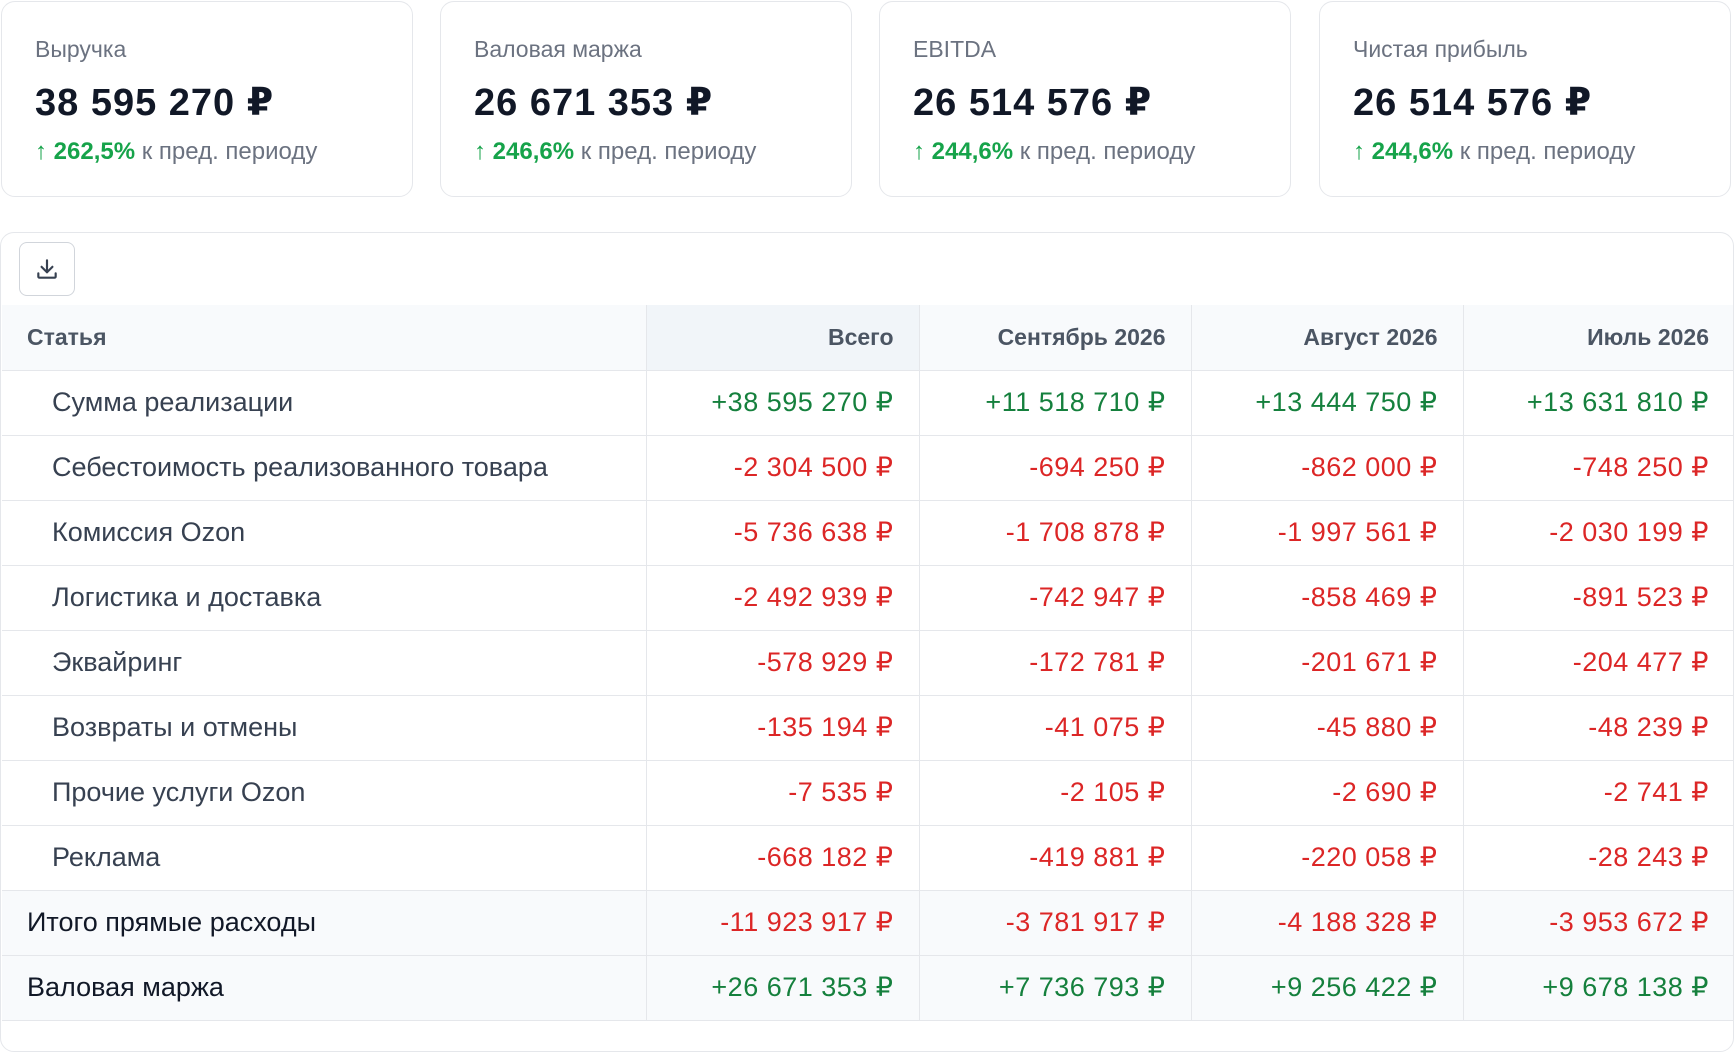 This screenshot has width=1734, height=1052. I want to click on cell-value: -1 708 878 ₽, so click(1054, 533).